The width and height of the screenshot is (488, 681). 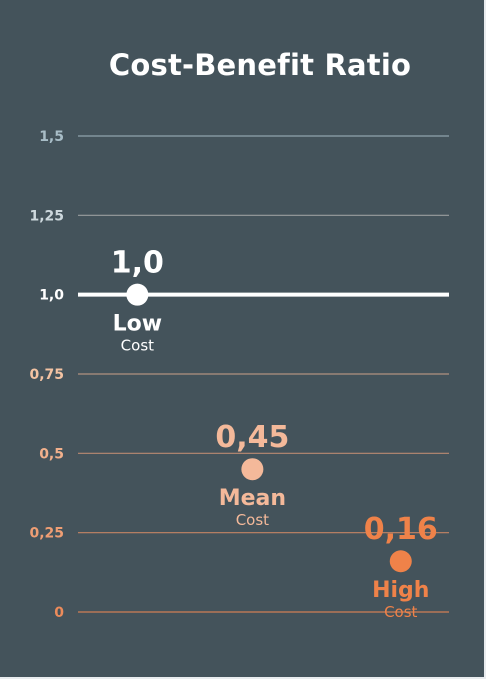 I want to click on chart-title: Cost-Benefit Ratio, so click(x=260, y=65).